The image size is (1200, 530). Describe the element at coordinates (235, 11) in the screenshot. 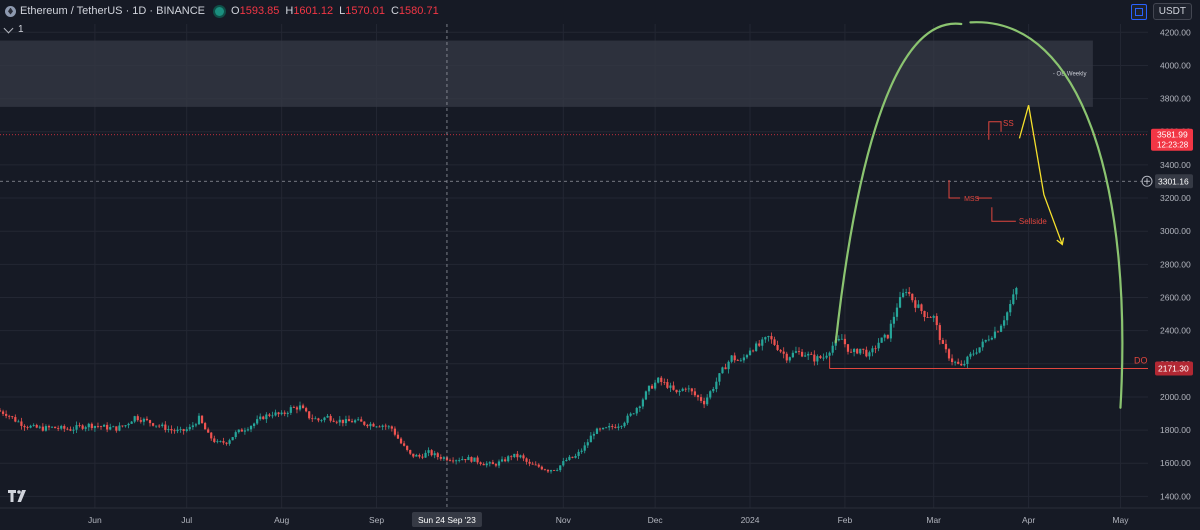

I see `open-label: O` at that location.